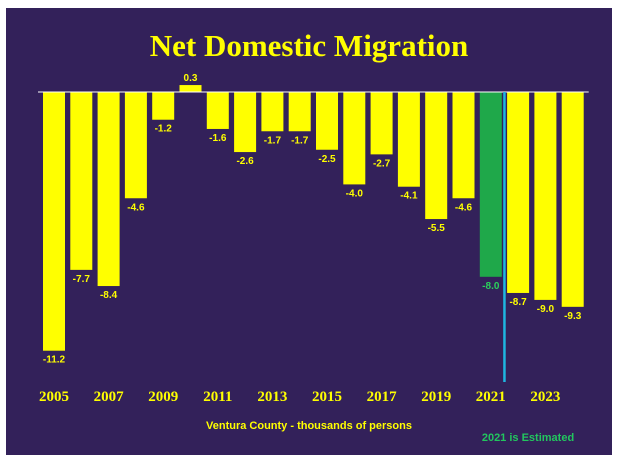  What do you see at coordinates (355, 193) in the screenshot?
I see `value-label-2016: -4.0` at bounding box center [355, 193].